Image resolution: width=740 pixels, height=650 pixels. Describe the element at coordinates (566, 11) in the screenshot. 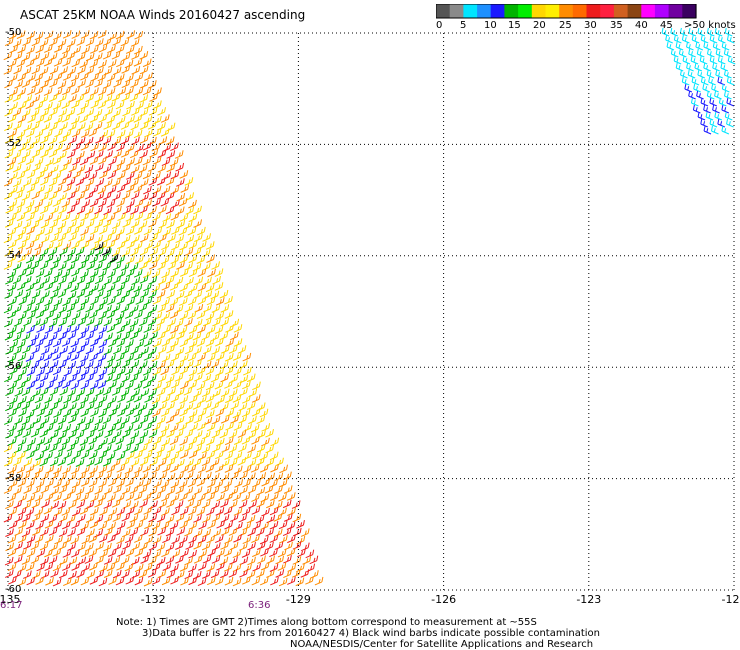

I see `wind-speed-legend` at that location.